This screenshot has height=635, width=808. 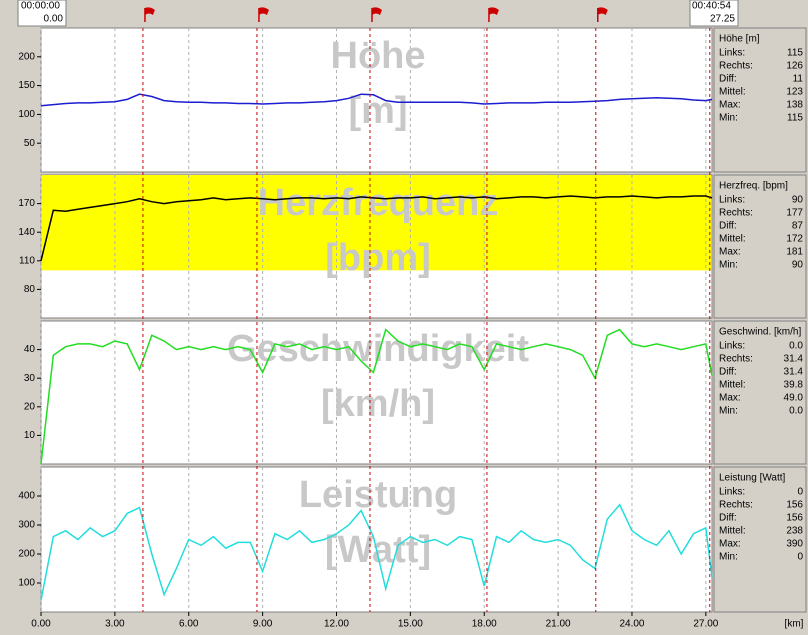 What do you see at coordinates (760, 332) in the screenshot?
I see `stats-title: Geschwind. [km/h]` at bounding box center [760, 332].